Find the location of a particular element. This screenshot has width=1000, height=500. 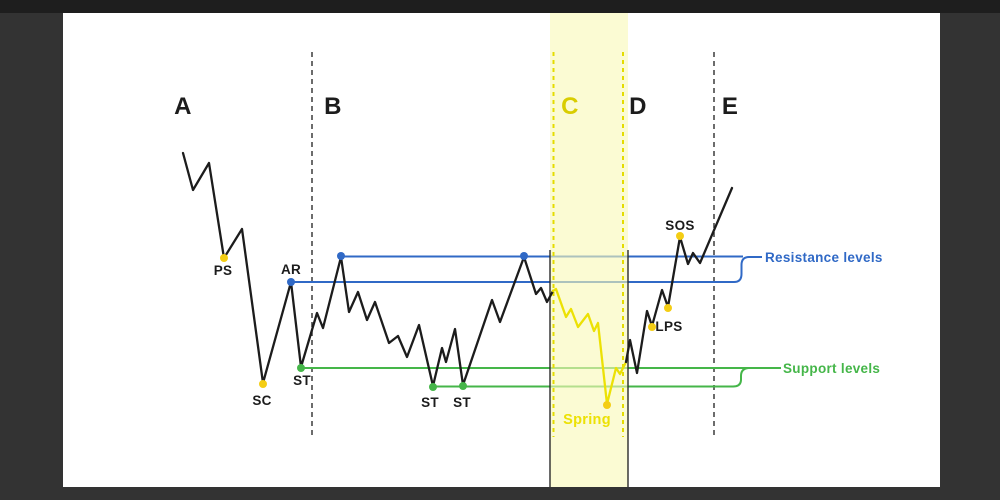

support-bracket is located at coordinates (740, 377).